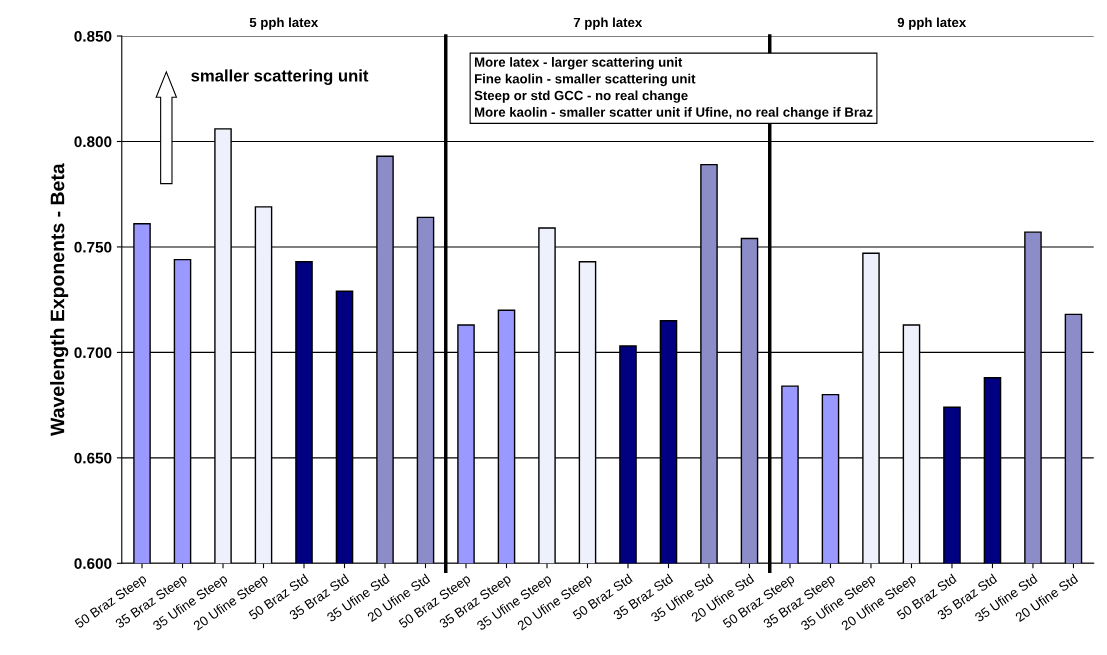 The width and height of the screenshot is (1107, 655). Describe the element at coordinates (93, 36) in the screenshot. I see `y-tick-label: 0.850` at that location.